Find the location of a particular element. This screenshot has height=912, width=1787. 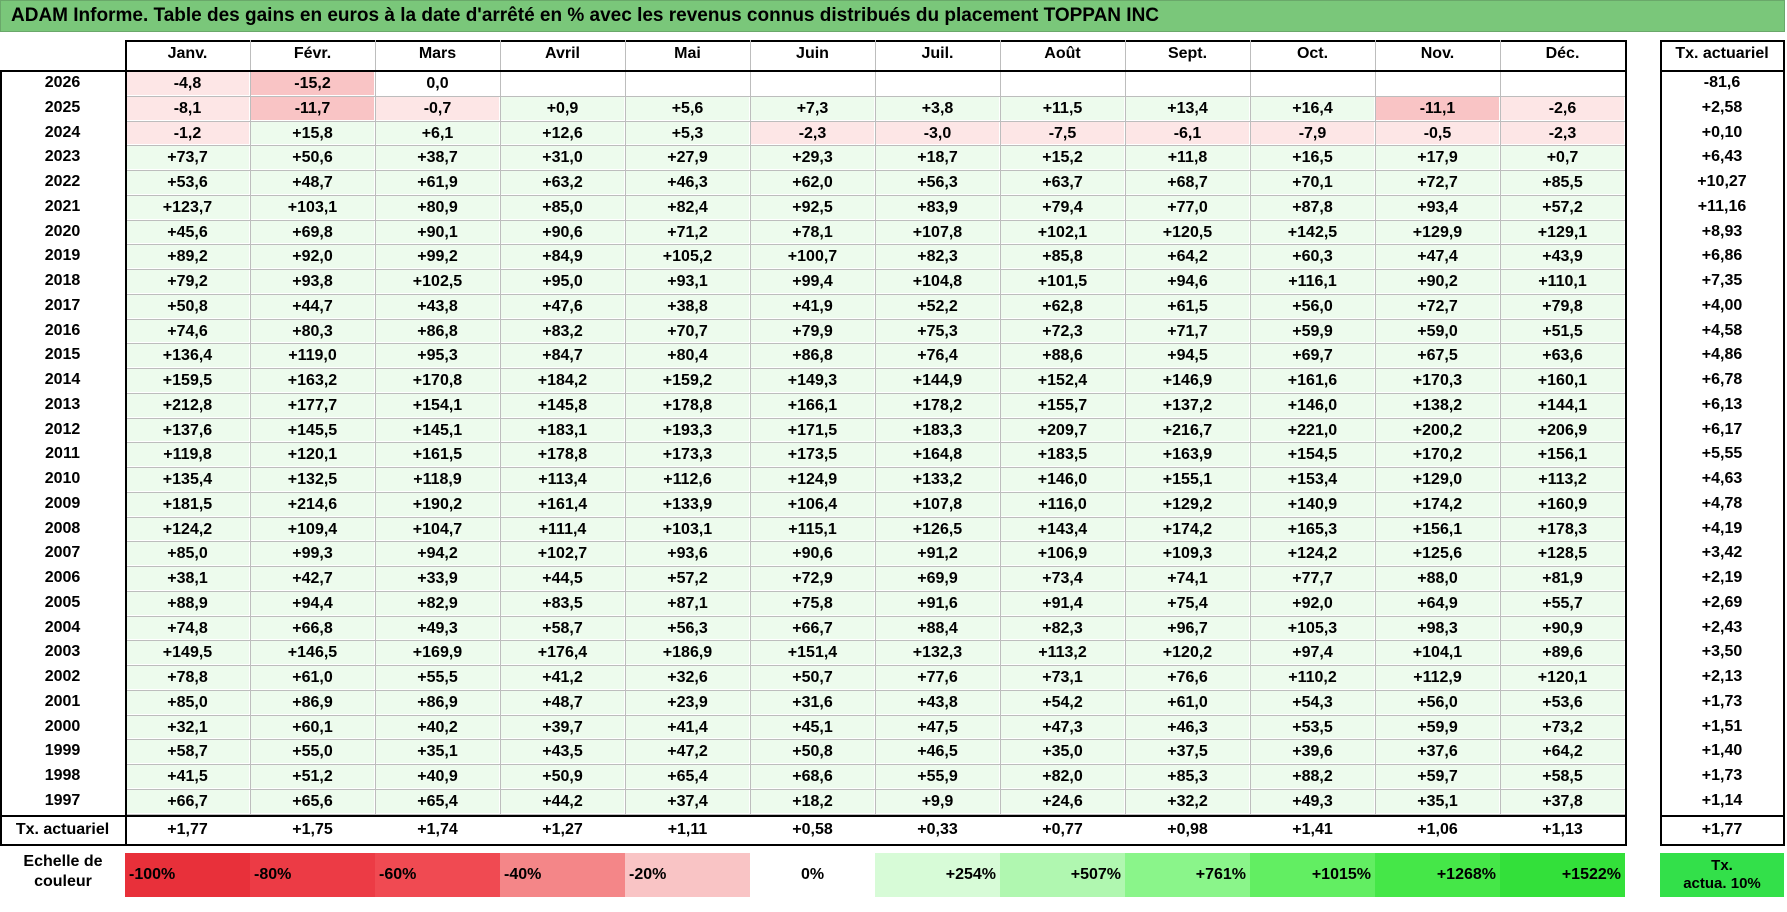

gain-cell: +56,0 is located at coordinates (1437, 702).